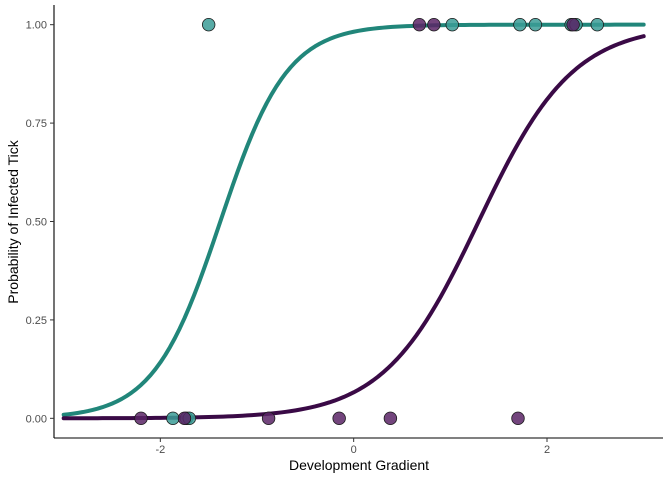 This screenshot has height=480, width=672. Describe the element at coordinates (160, 450) in the screenshot. I see `x-tick-label: -2` at that location.